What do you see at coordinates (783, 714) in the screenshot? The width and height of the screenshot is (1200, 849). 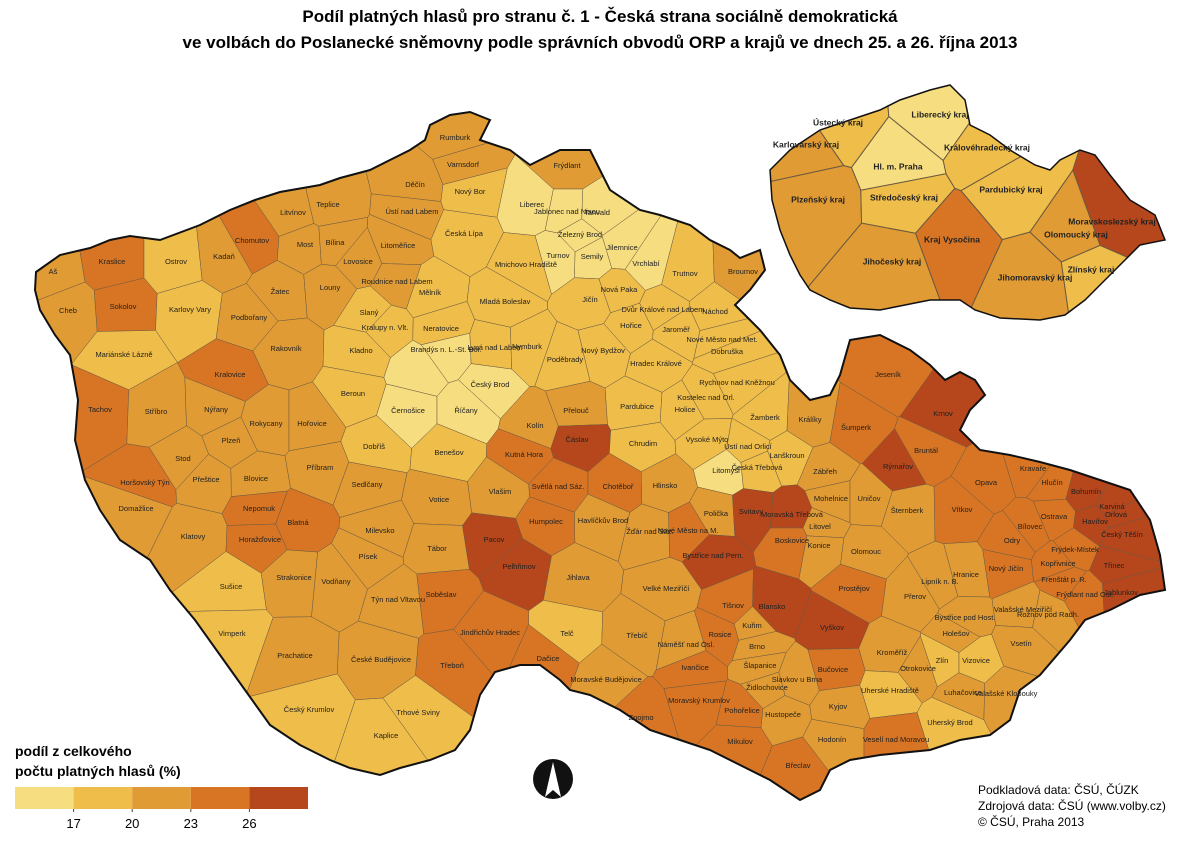 I see `region-label: Hustopeče` at bounding box center [783, 714].